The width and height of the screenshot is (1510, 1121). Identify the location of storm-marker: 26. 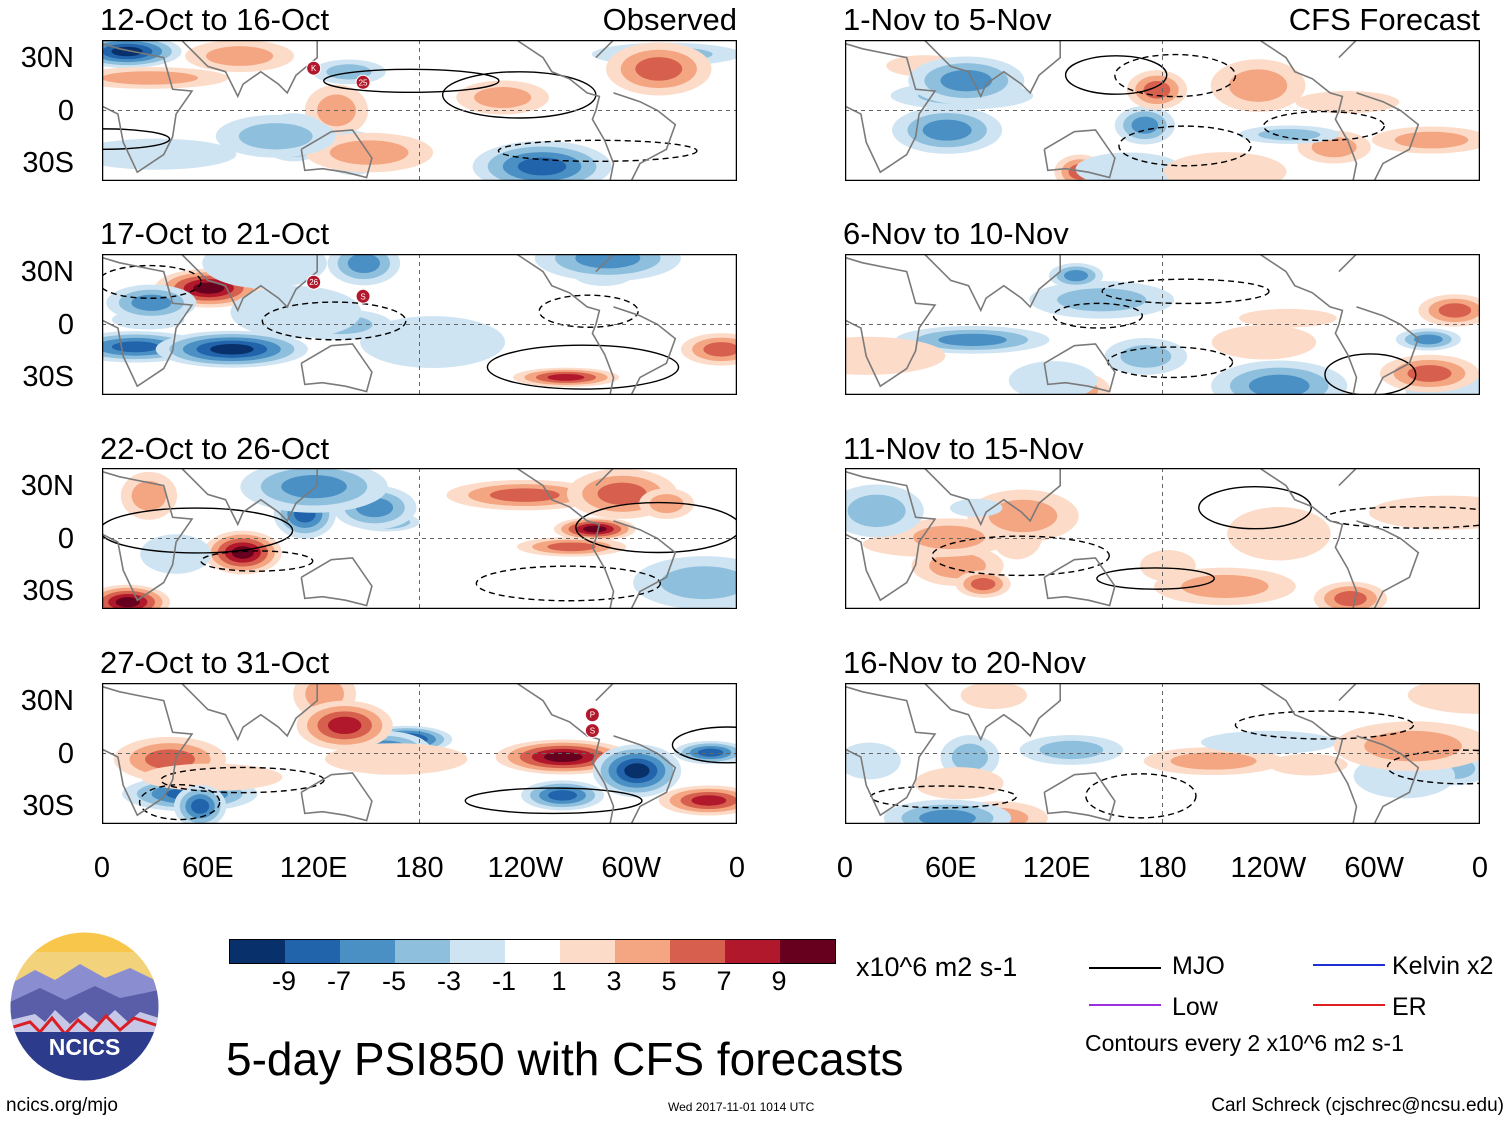
(314, 282).